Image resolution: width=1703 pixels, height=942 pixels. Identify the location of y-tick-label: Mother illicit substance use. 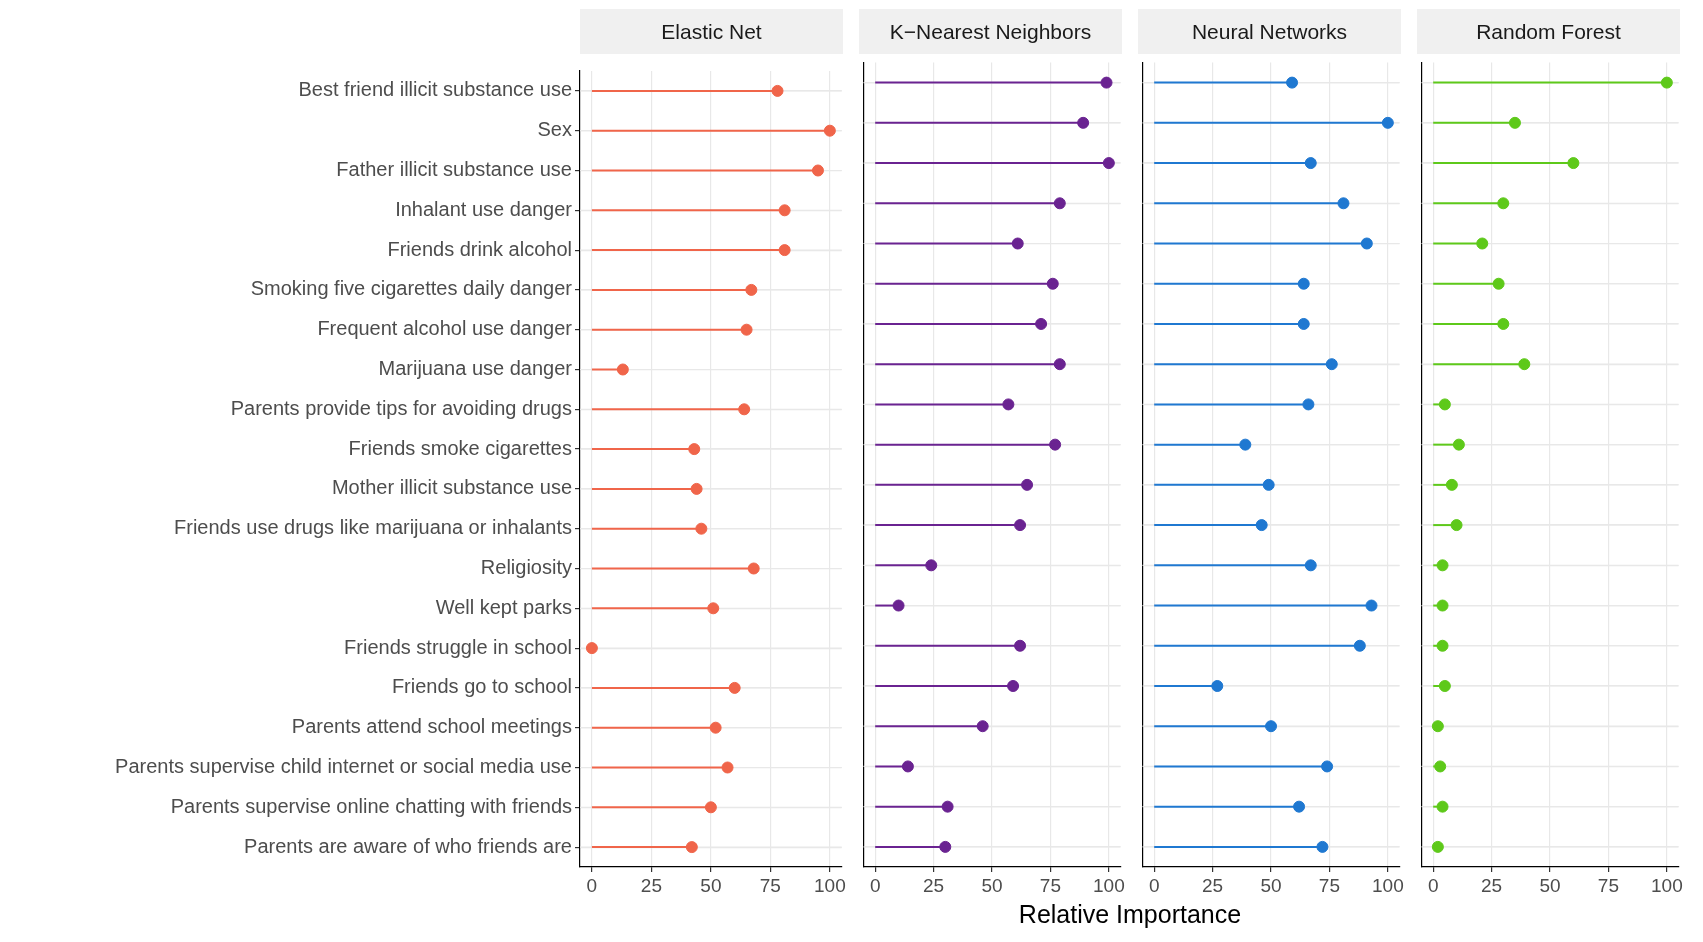
(451, 487).